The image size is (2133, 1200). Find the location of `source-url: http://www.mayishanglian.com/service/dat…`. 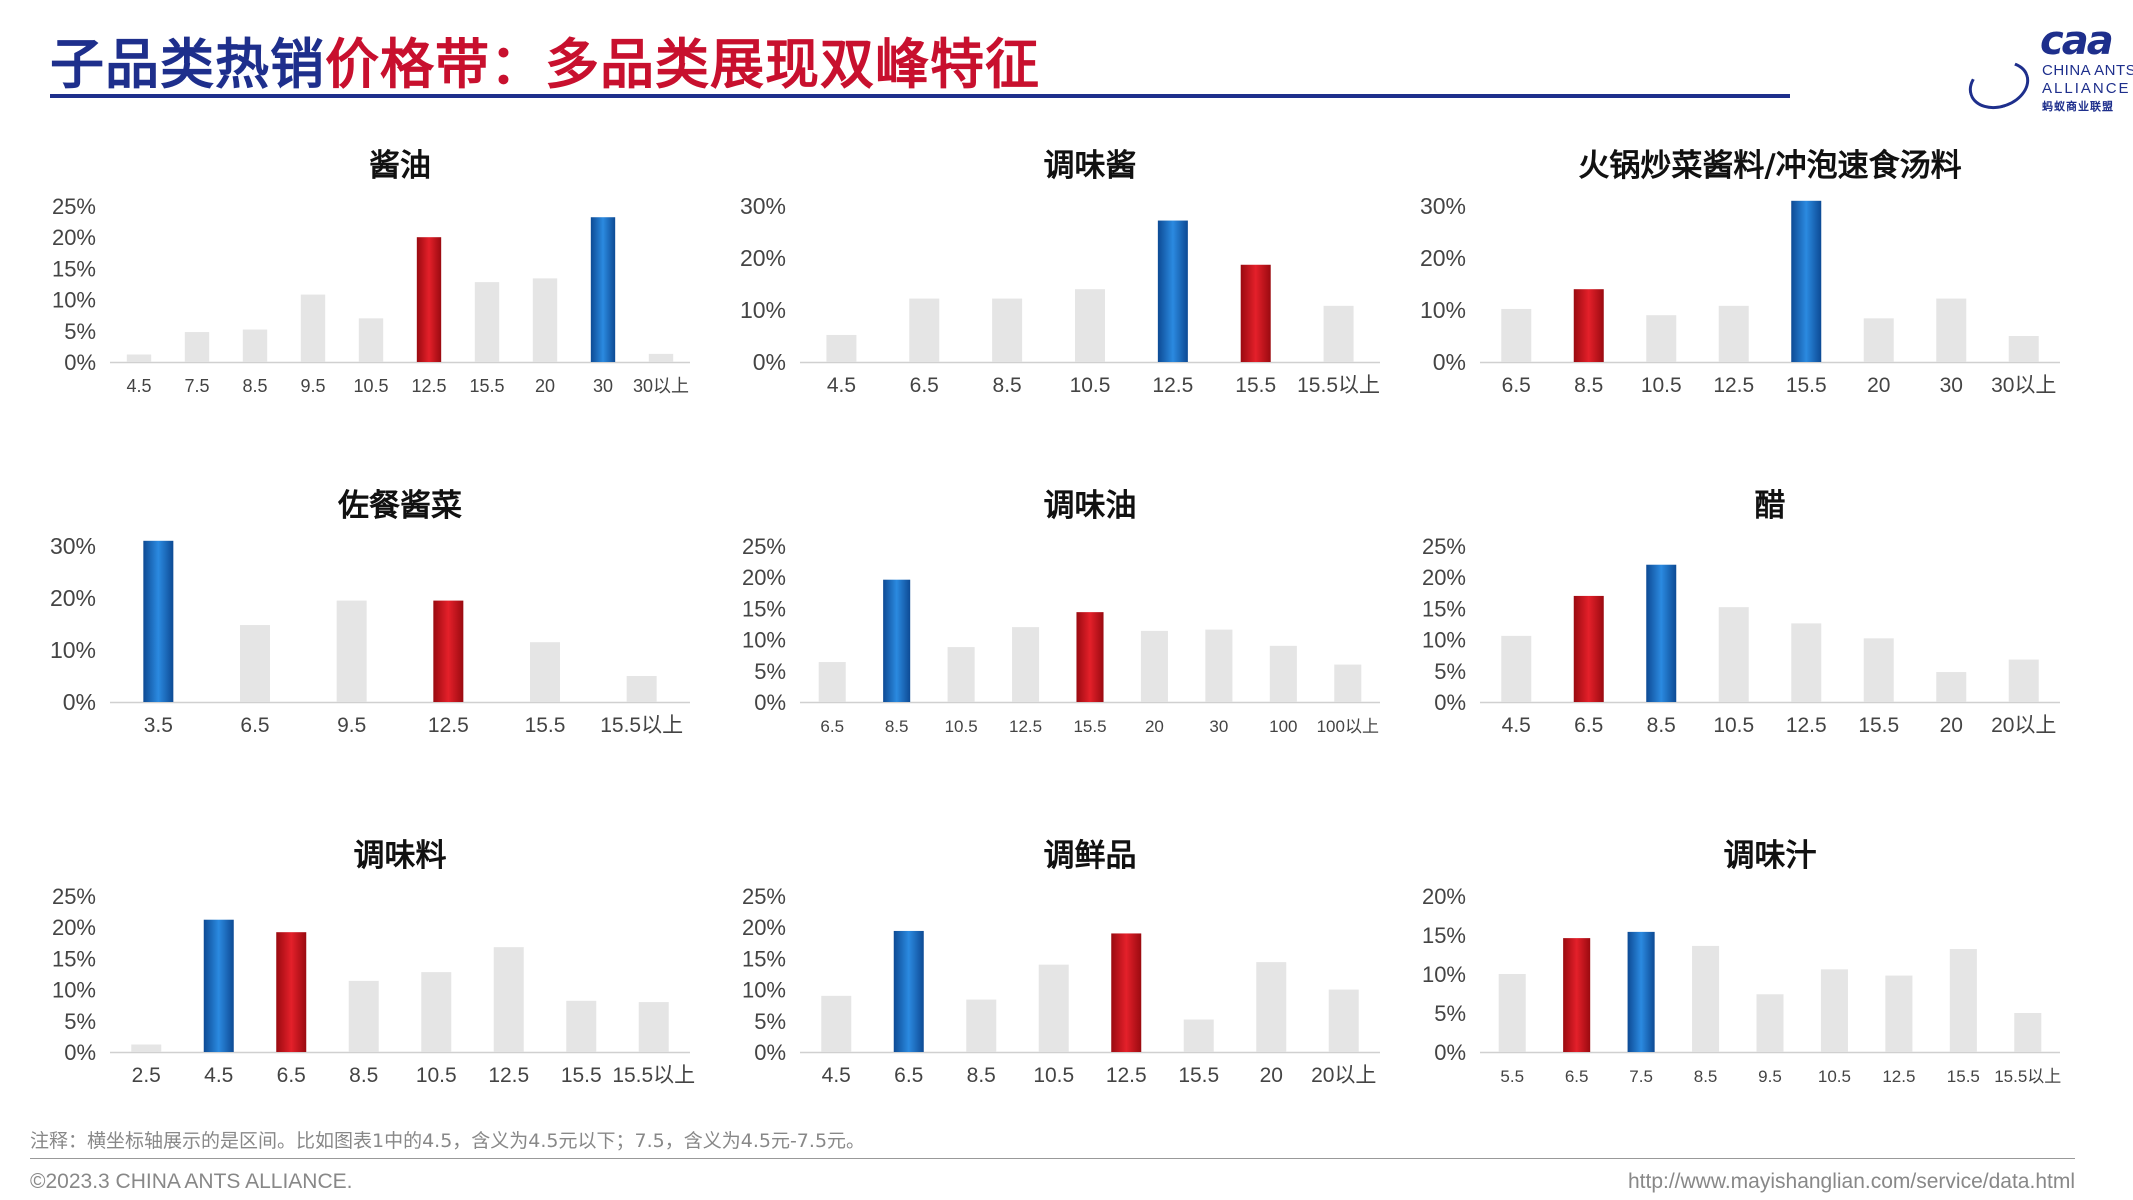

source-url: http://www.mayishanglian.com/service/dat… is located at coordinates (1851, 1181).